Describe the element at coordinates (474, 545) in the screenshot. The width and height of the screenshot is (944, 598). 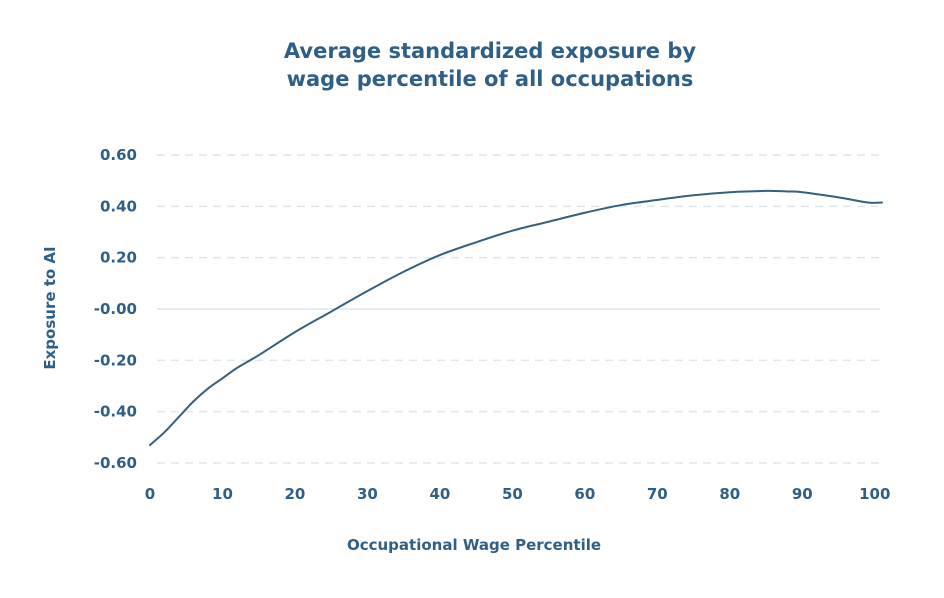
I see `x-axis-label: Occupational Wage Percentile` at that location.